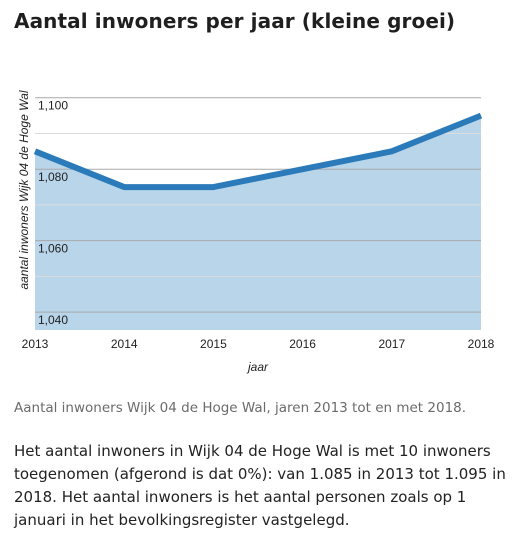  What do you see at coordinates (213, 344) in the screenshot?
I see `x-tick-label: 2015` at bounding box center [213, 344].